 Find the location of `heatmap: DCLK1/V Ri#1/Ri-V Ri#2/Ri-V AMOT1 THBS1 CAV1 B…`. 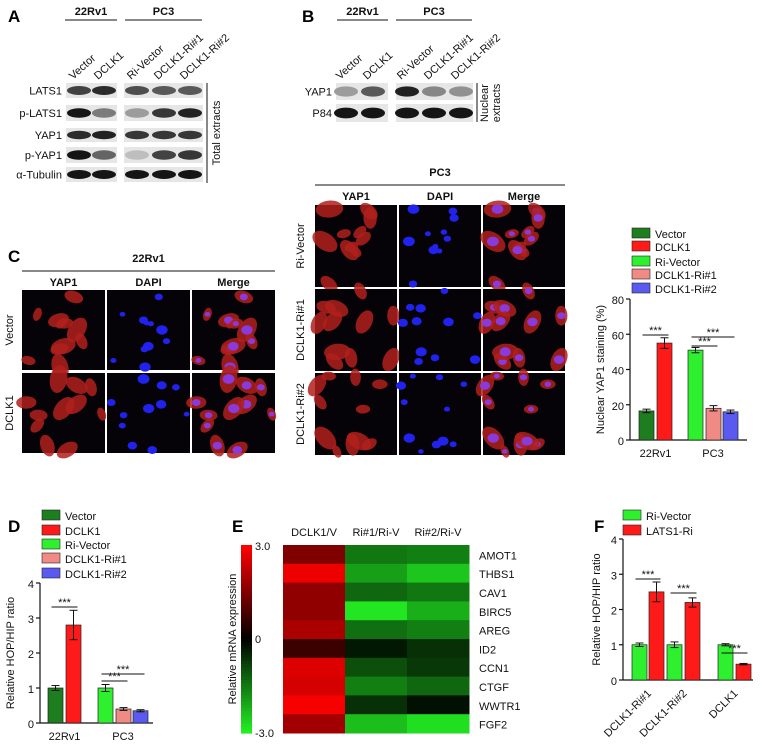

heatmap: DCLK1/V Ri#1/Ri-V Ri#2/Ri-V AMOT1 THBS1 CAV1 B… is located at coordinates (374, 633).